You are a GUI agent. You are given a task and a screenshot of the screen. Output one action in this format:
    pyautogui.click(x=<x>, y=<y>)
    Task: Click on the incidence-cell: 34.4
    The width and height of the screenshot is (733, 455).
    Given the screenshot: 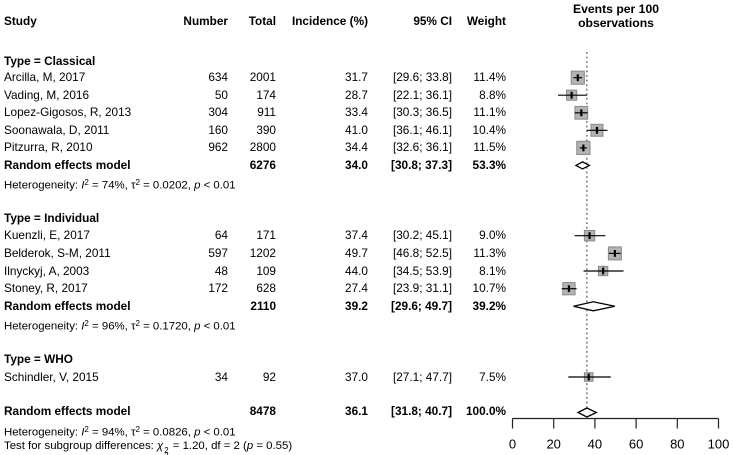 What is the action you would take?
    pyautogui.click(x=356, y=147)
    